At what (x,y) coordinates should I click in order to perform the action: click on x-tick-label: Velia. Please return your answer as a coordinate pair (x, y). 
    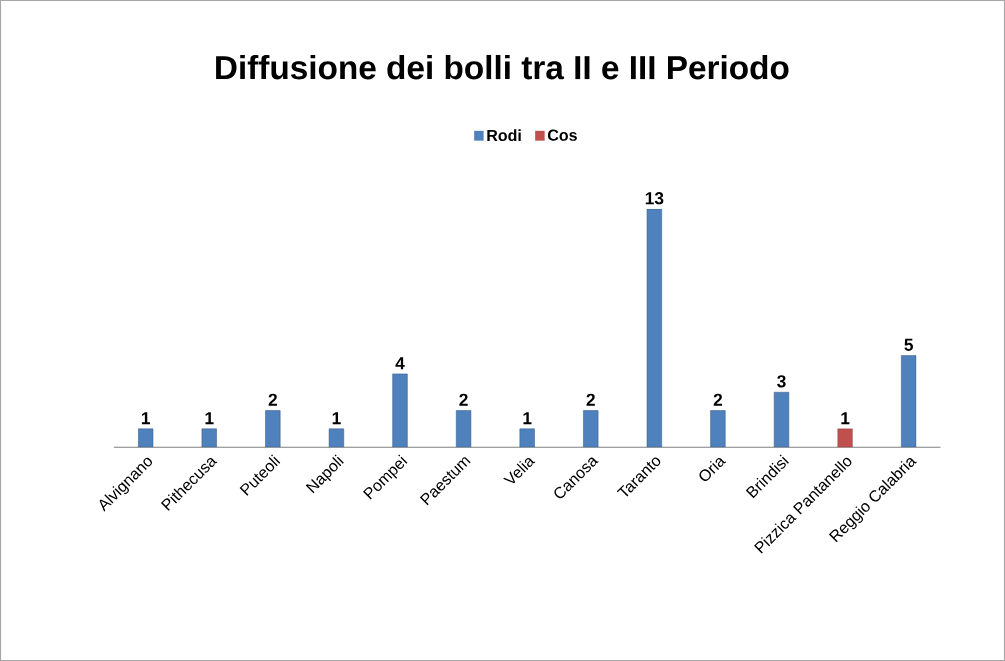
    Looking at the image, I should click on (519, 470).